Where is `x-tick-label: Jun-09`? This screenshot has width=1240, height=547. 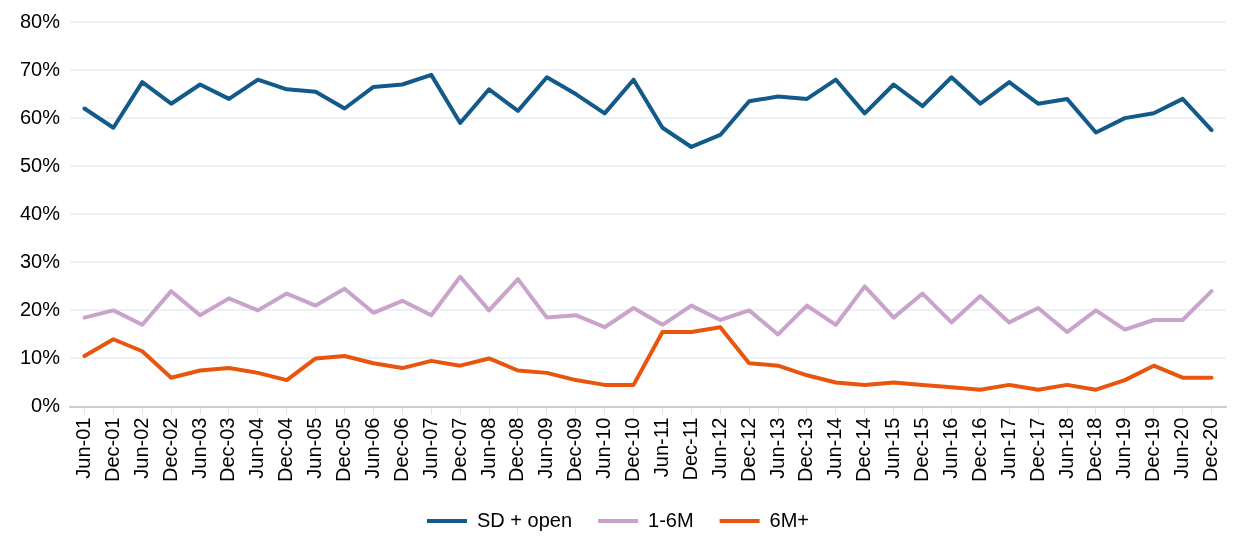
x-tick-label: Jun-09 is located at coordinates (545, 448).